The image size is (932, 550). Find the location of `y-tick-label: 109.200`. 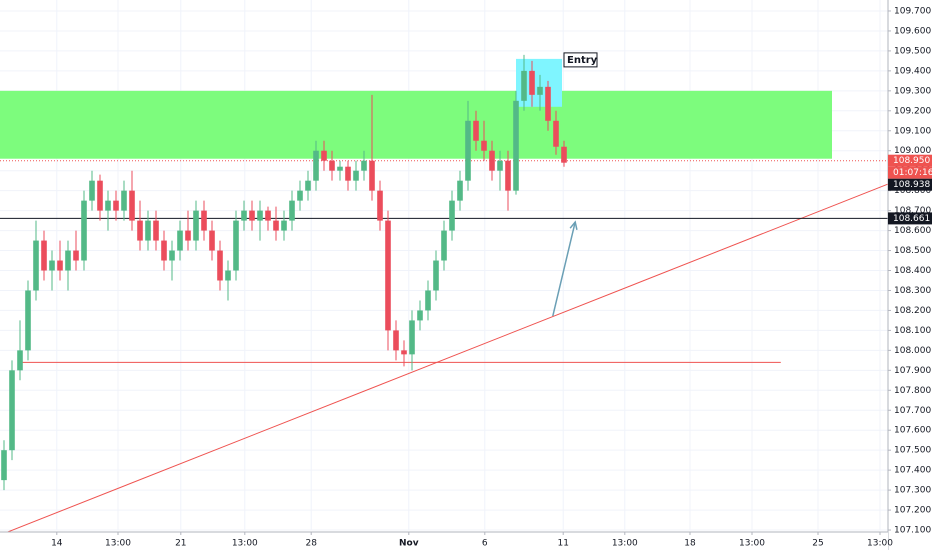

y-tick-label: 109.200 is located at coordinates (912, 111).